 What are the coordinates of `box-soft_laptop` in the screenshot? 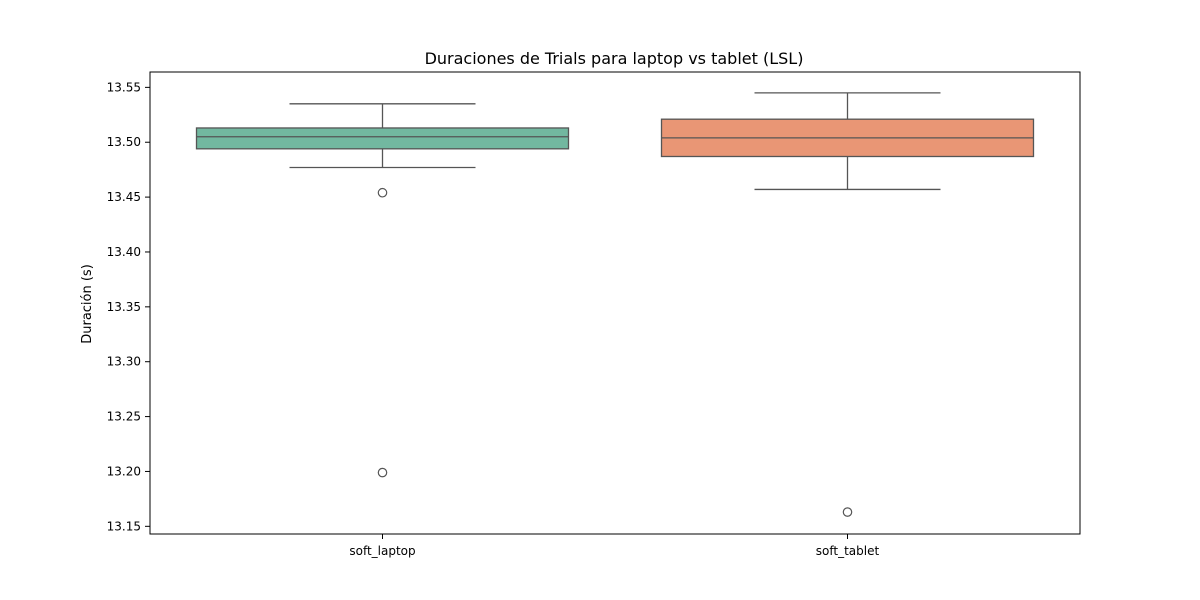 It's located at (382, 138).